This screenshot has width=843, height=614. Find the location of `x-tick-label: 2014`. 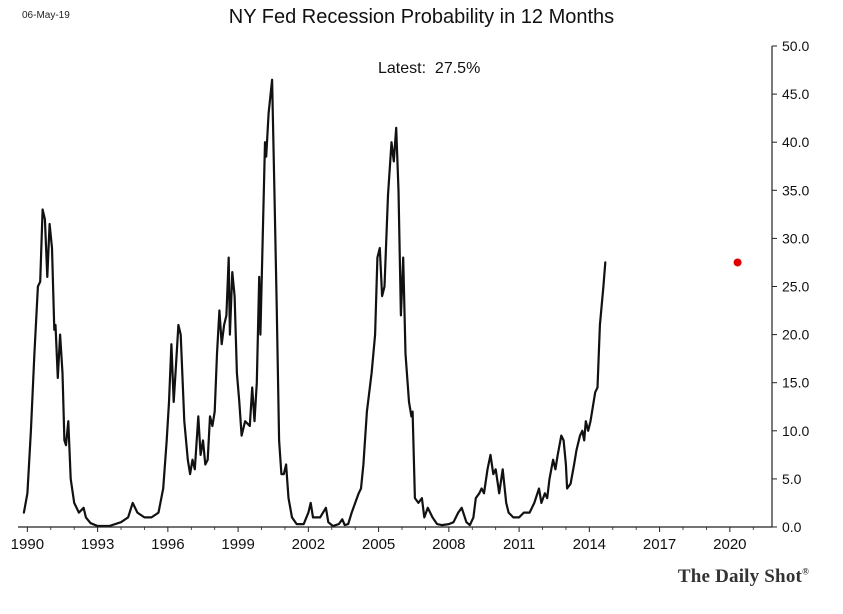

x-tick-label: 2014 is located at coordinates (589, 544).